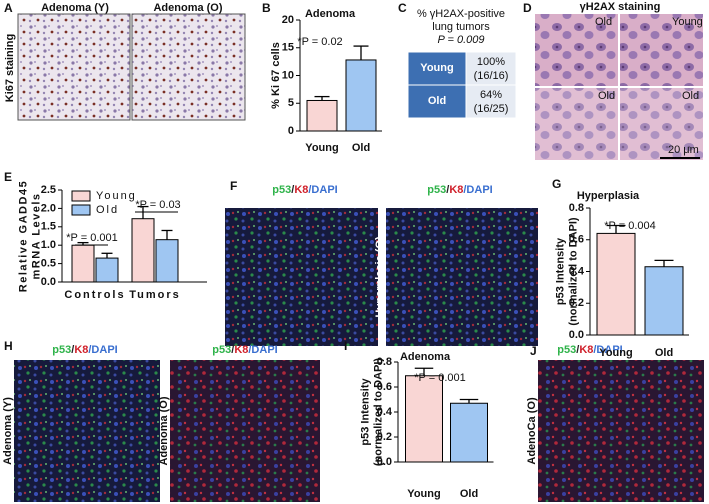  I want to click on image-title: γH2AX staining, so click(620, 7).